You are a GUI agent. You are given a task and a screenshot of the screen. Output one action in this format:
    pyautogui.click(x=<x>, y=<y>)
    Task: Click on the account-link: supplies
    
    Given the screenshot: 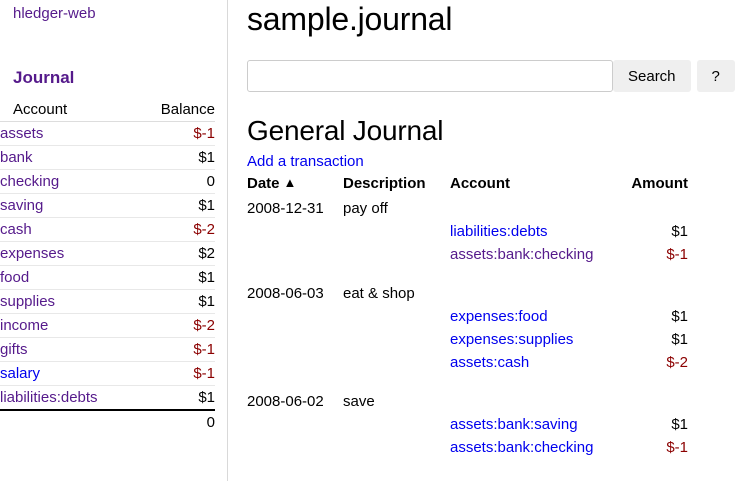 What is the action you would take?
    pyautogui.click(x=28, y=301)
    